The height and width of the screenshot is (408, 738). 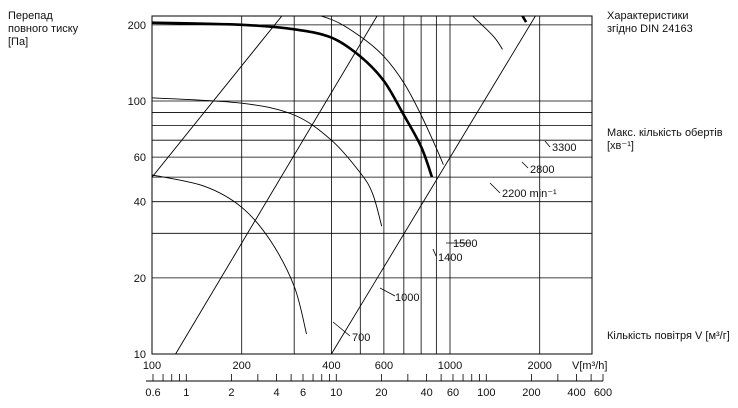 I want to click on x-tick-label: 2000, so click(x=539, y=366).